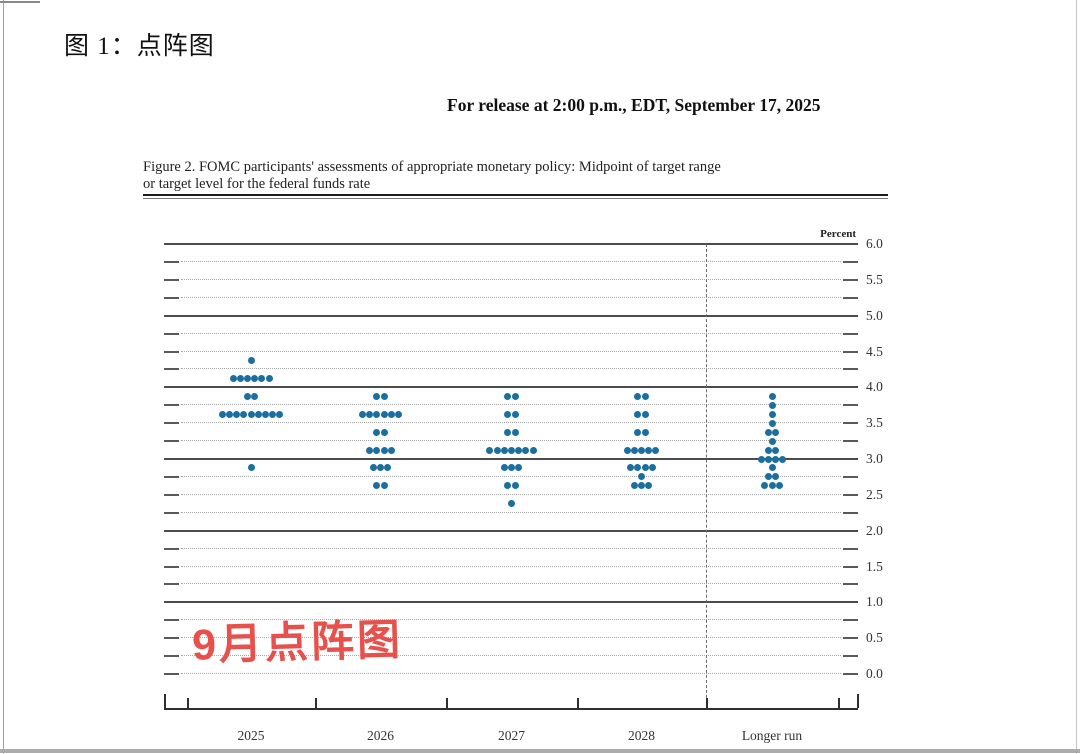  What do you see at coordinates (874, 423) in the screenshot?
I see `y-axis-label: 3.5` at bounding box center [874, 423].